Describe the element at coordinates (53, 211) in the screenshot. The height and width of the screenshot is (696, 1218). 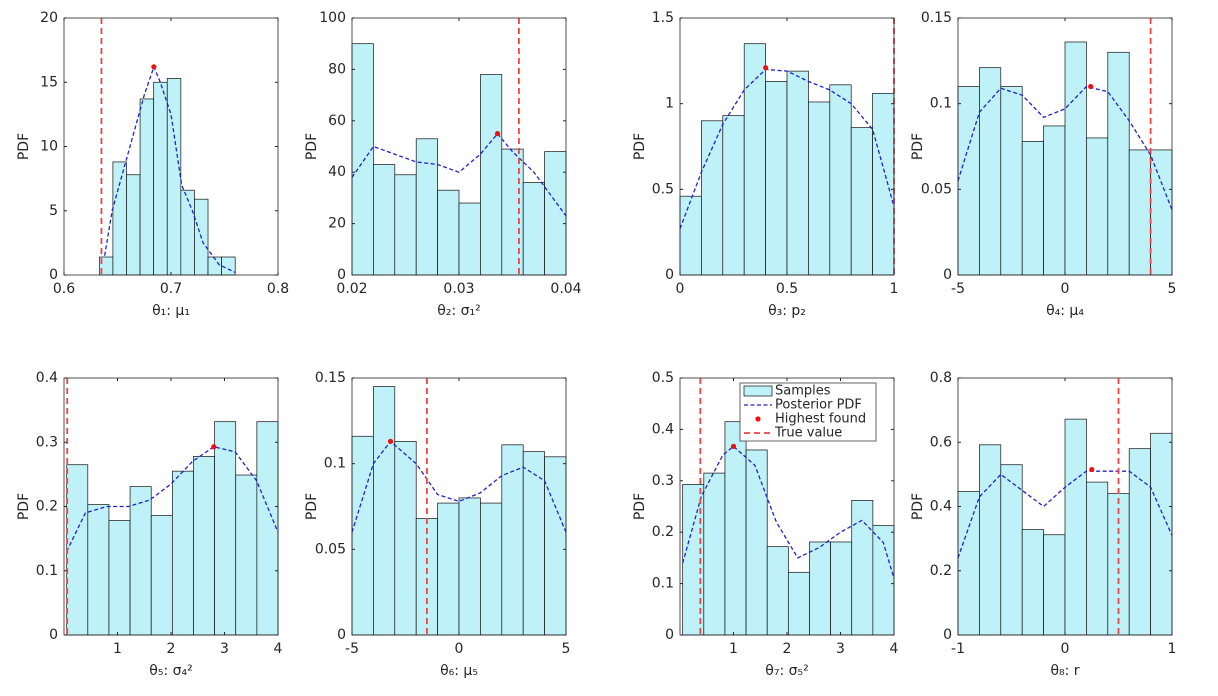
I see `y-tick-label: 5` at that location.